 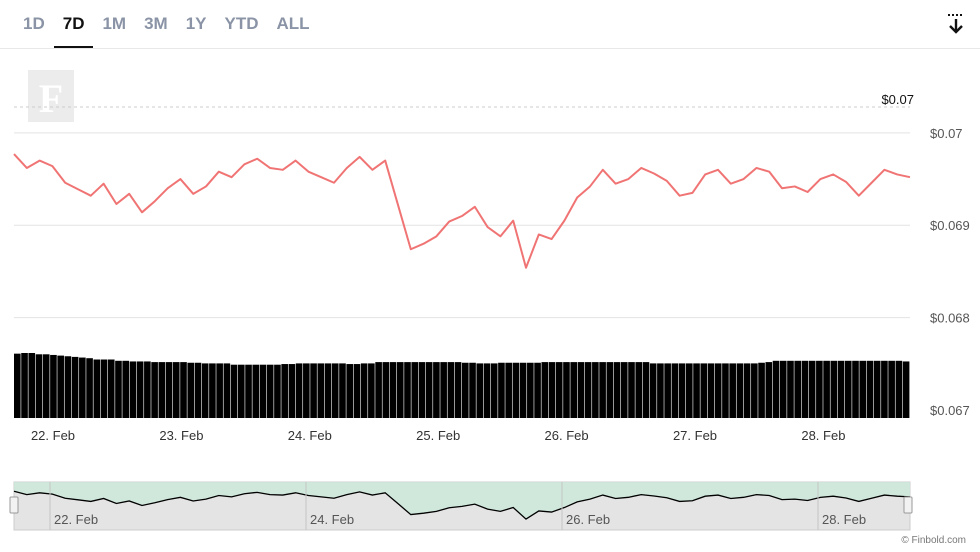 What do you see at coordinates (933, 540) in the screenshot?
I see `credit-text: © Finbold.com` at bounding box center [933, 540].